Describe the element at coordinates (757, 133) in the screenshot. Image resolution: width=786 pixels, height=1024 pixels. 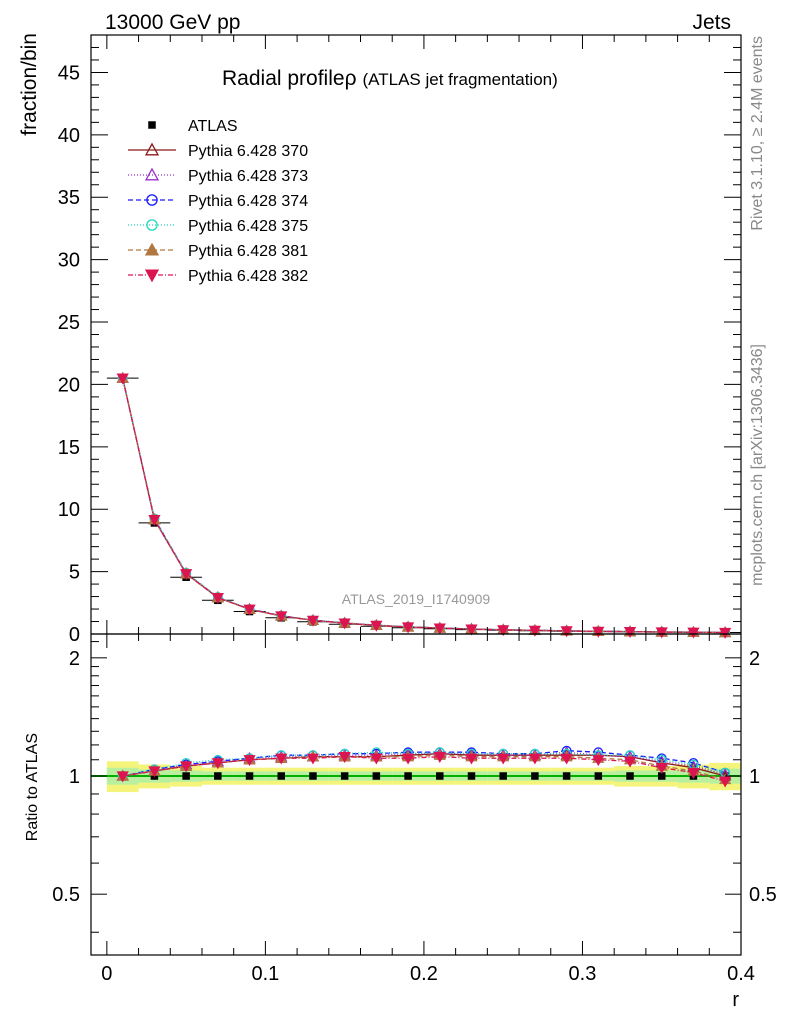
I see `rivet-label: Rivet 3.1.10, ≥ 2.4M events` at that location.